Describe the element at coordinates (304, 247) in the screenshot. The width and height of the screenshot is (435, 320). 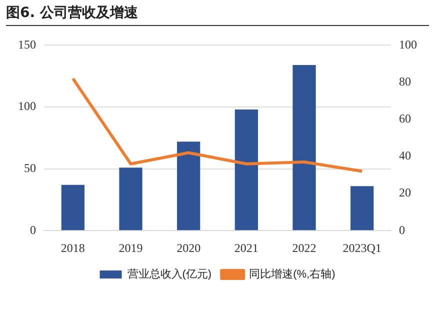
I see `x-tick-label: 2022` at that location.